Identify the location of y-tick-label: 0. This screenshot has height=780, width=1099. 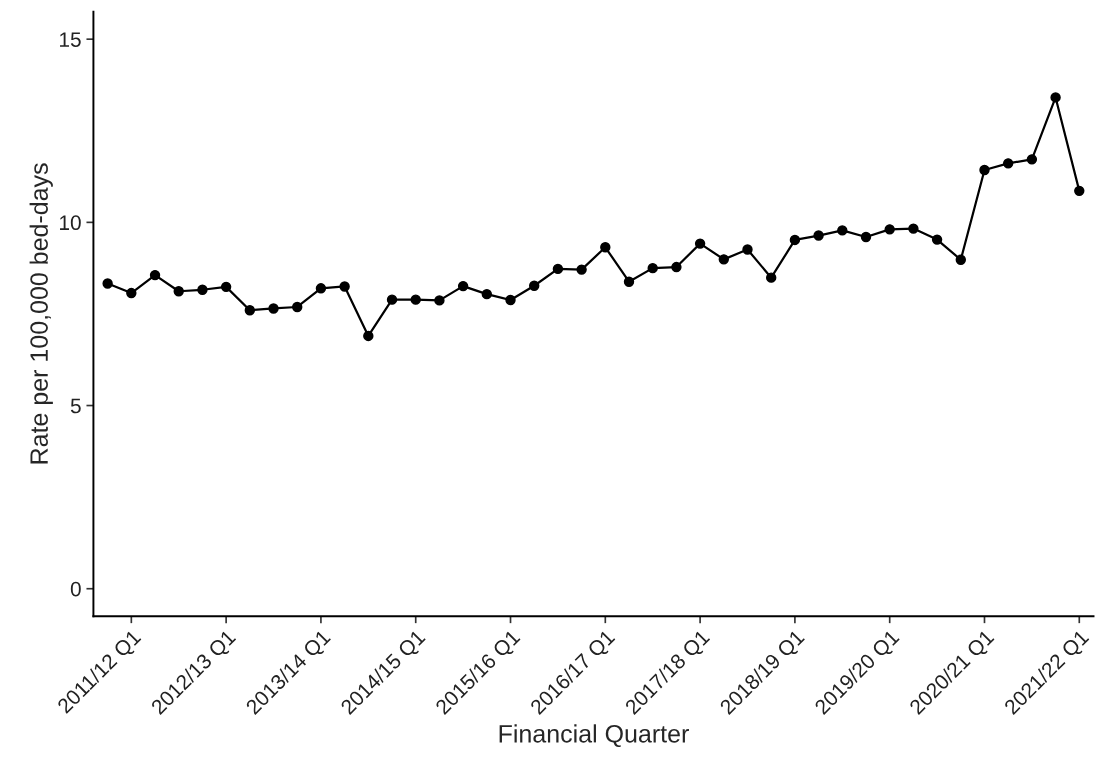
(75, 589).